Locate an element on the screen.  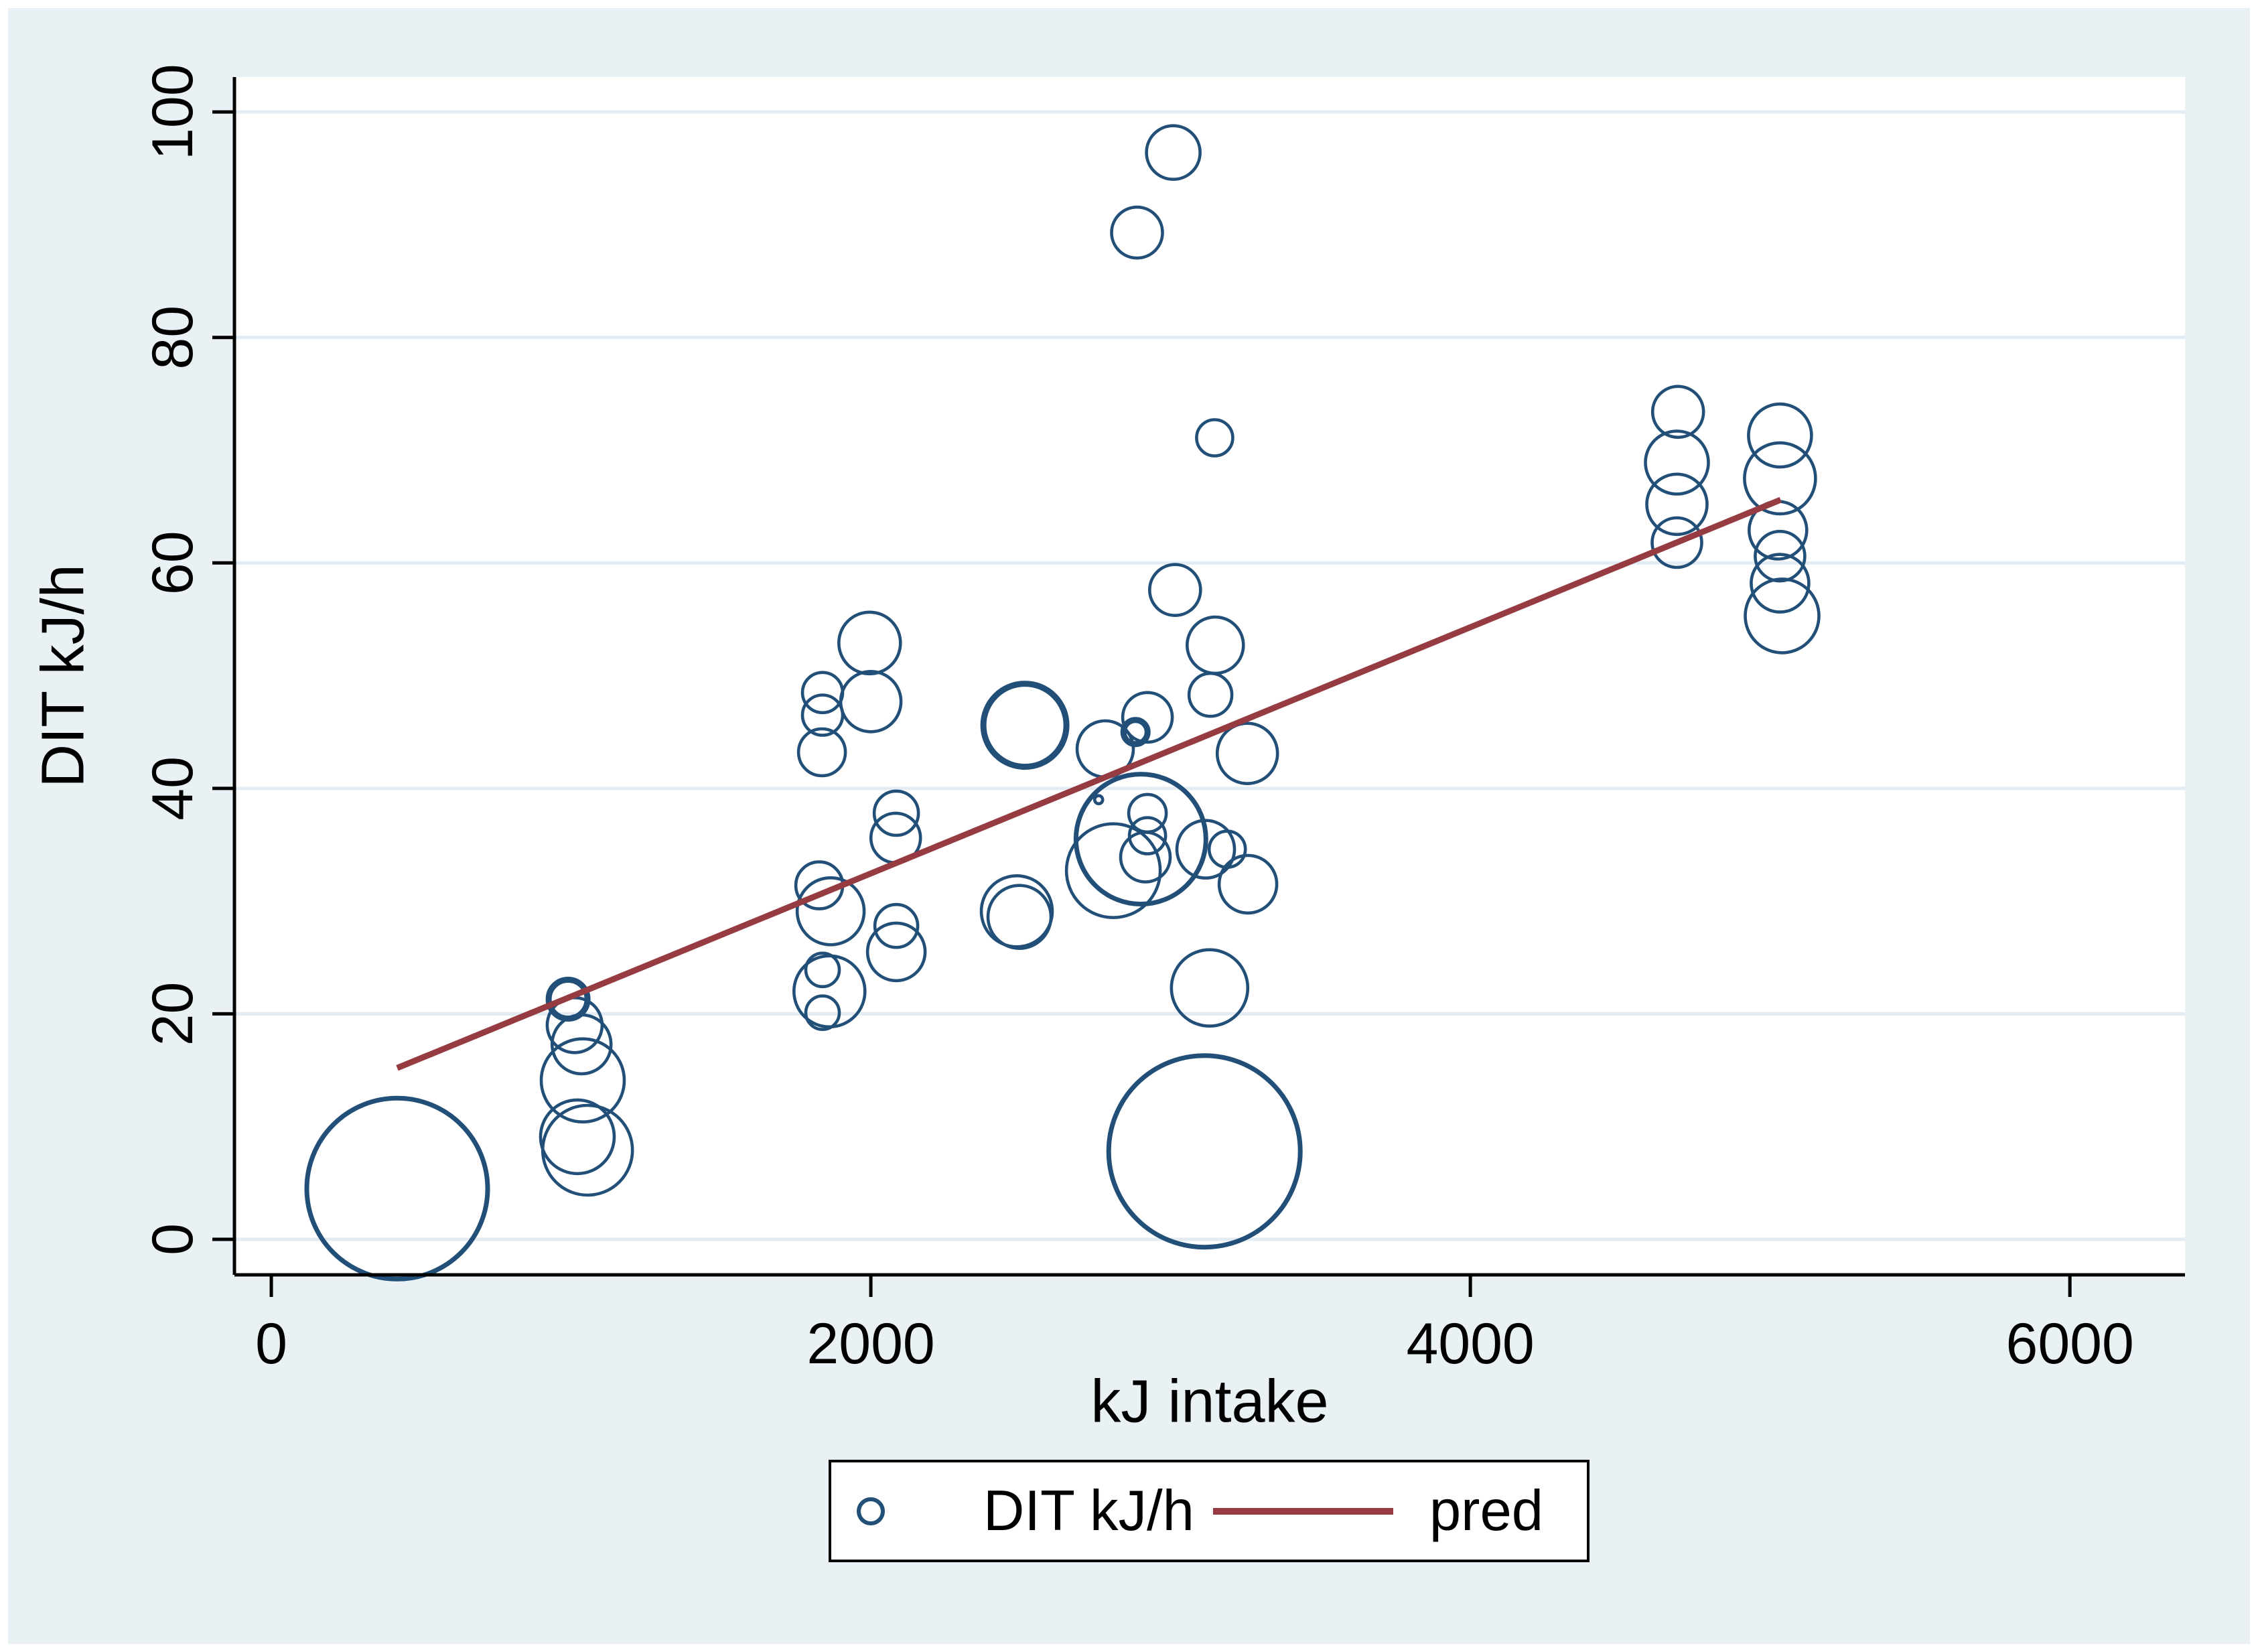
scatter-marker-icon is located at coordinates (871, 1511).